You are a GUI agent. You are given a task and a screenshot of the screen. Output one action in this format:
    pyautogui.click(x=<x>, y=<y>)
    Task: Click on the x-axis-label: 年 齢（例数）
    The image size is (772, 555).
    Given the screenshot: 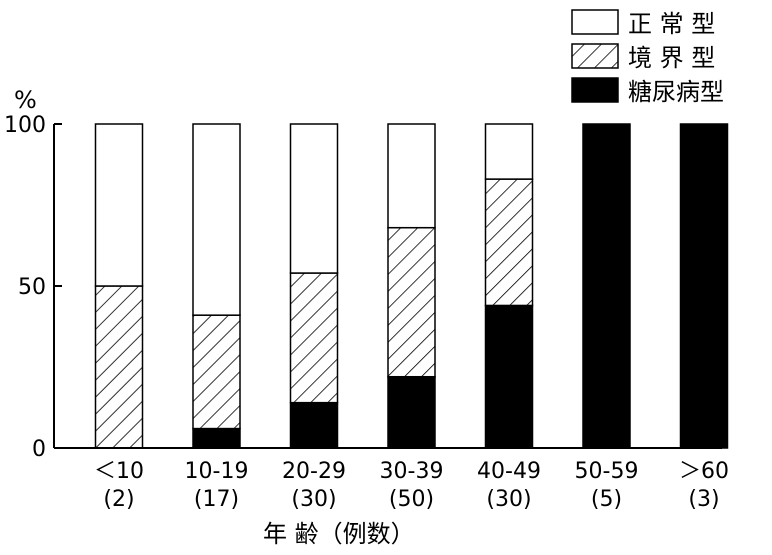 What is the action you would take?
    pyautogui.click(x=339, y=534)
    